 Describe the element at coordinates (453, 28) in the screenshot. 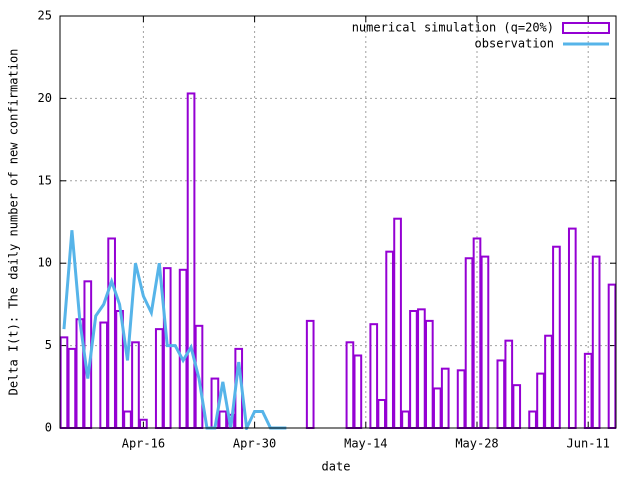

I see `legend-label: numerical simulation (q=20%)` at that location.